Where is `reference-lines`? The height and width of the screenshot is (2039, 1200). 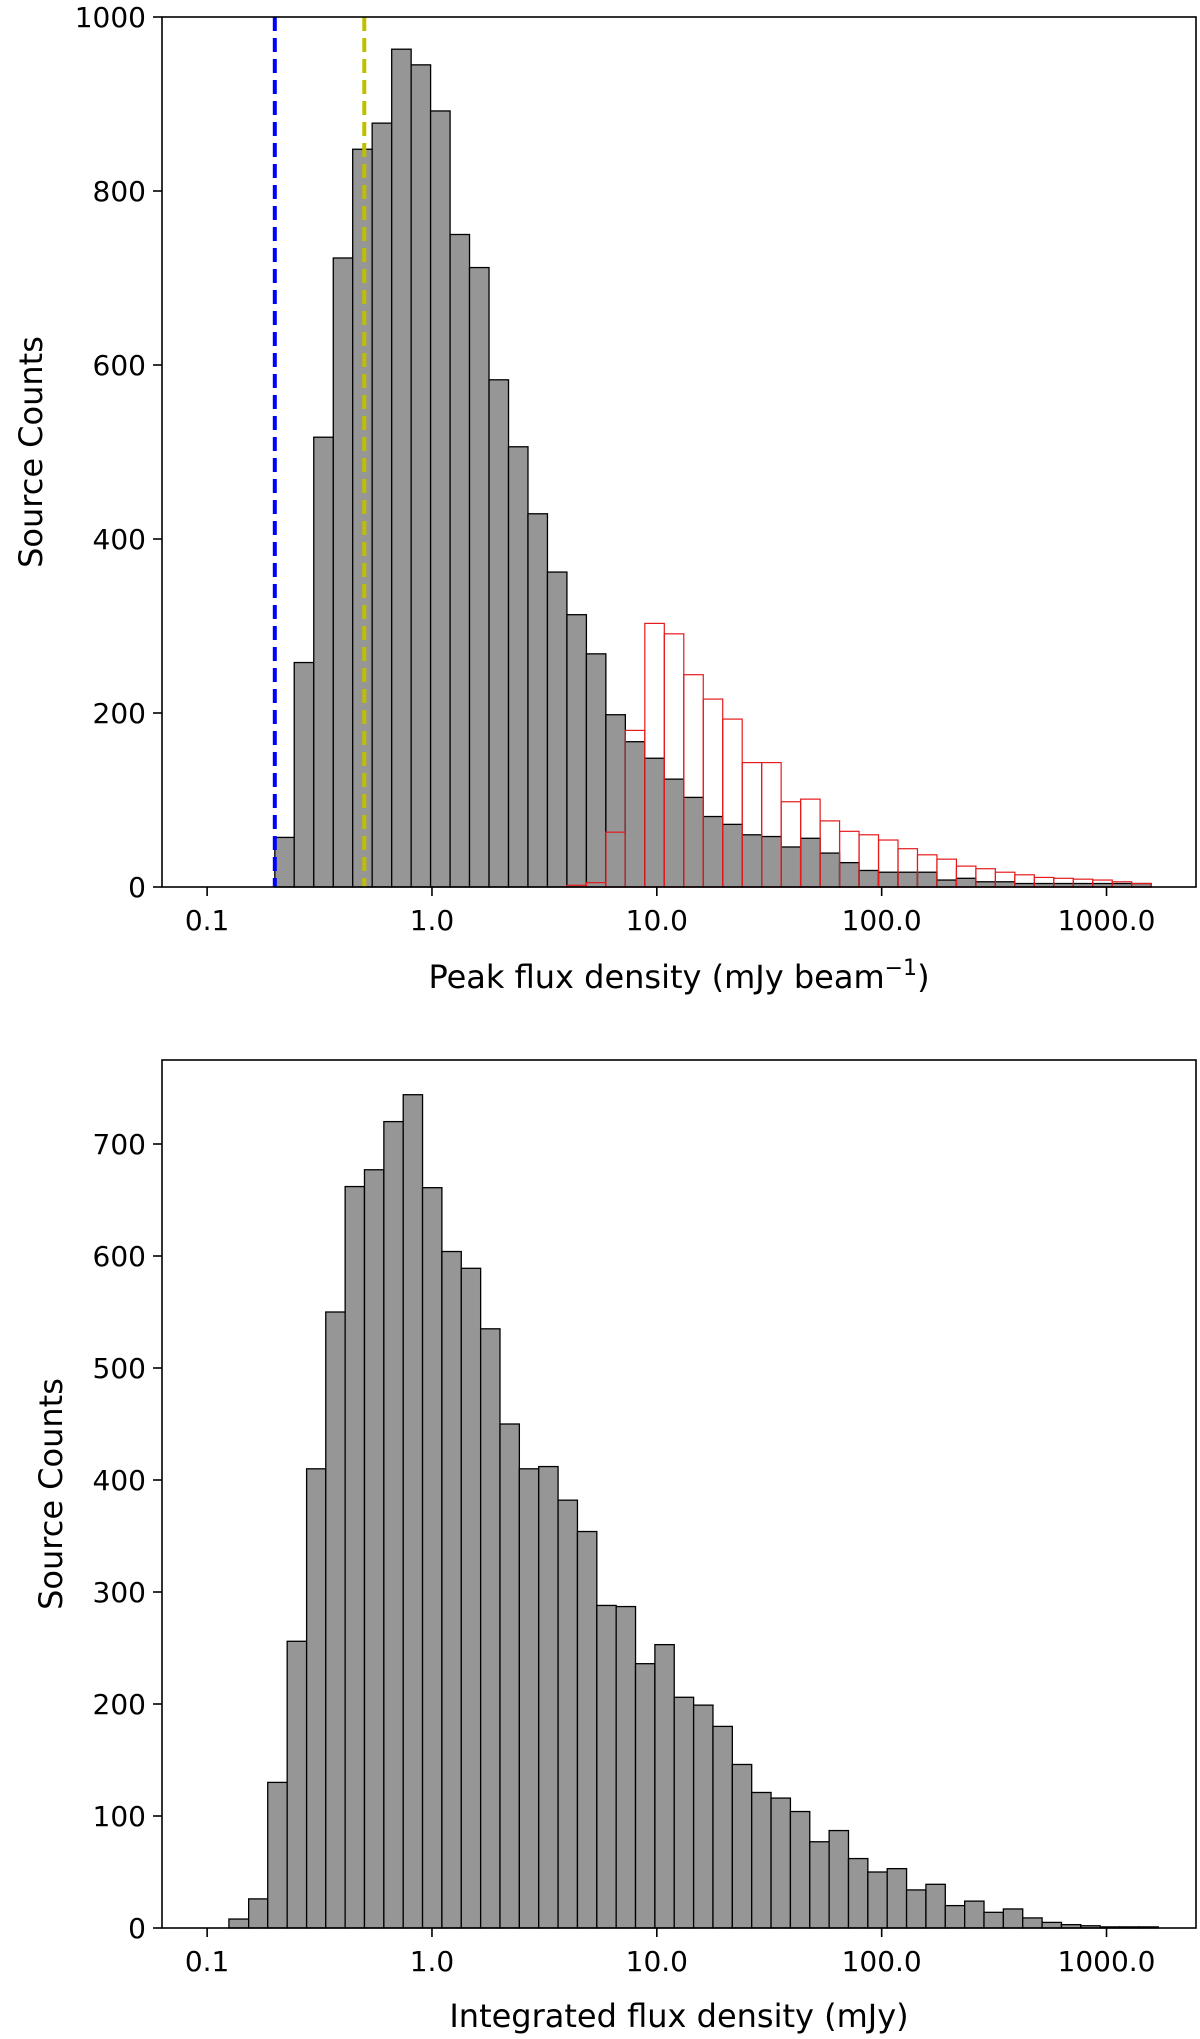
reference-lines is located at coordinates (319, 452).